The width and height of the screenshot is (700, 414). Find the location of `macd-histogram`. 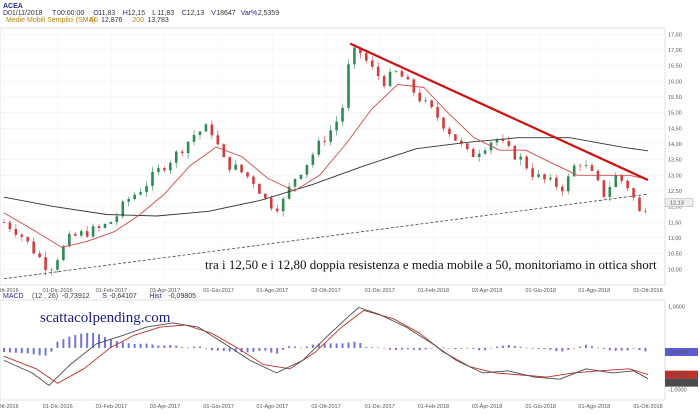

macd-histogram is located at coordinates (325, 344).